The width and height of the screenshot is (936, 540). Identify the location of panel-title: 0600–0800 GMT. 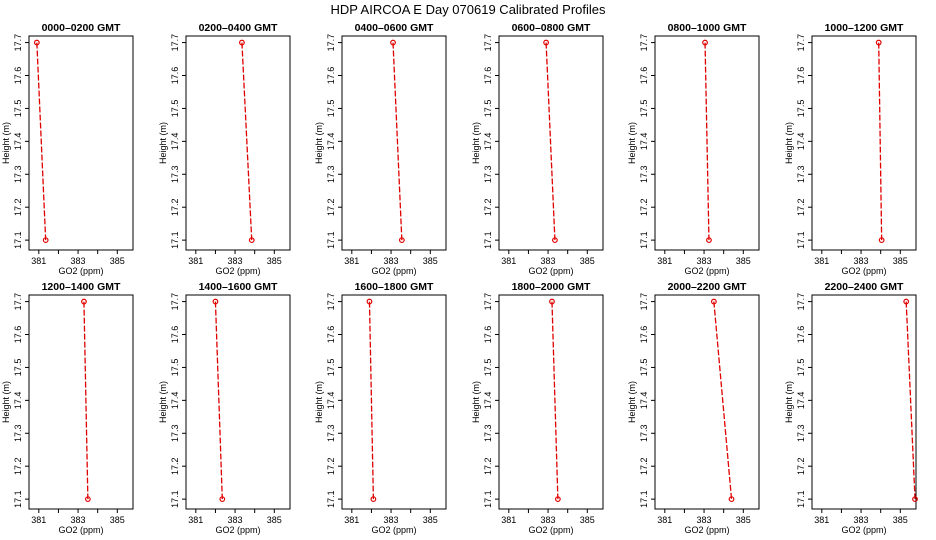
(551, 28).